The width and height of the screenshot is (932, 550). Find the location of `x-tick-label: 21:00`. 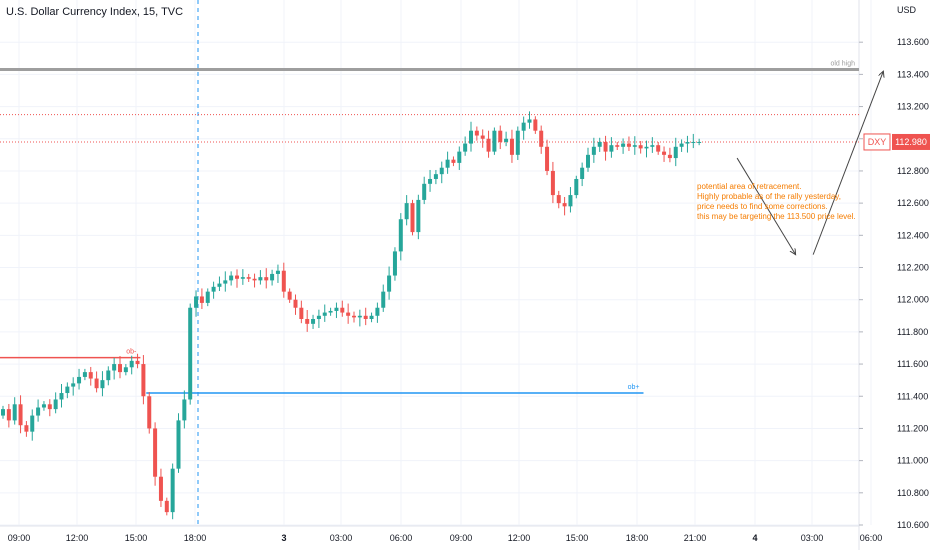

x-tick-label: 21:00 is located at coordinates (695, 538).